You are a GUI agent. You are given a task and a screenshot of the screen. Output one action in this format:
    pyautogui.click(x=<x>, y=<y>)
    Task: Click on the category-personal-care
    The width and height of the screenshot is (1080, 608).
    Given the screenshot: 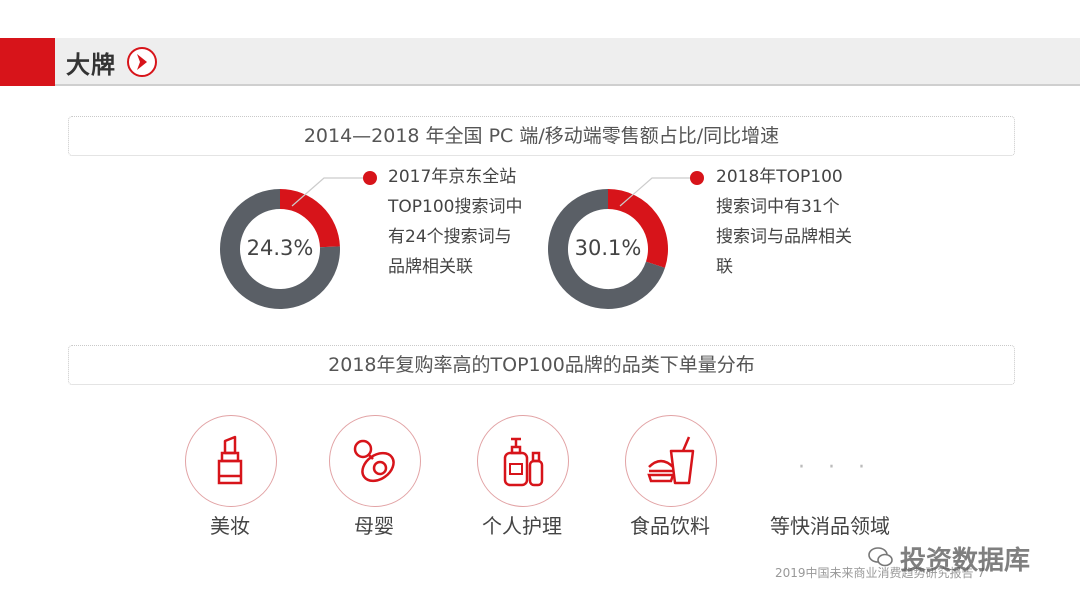 What is the action you would take?
    pyautogui.click(x=523, y=461)
    